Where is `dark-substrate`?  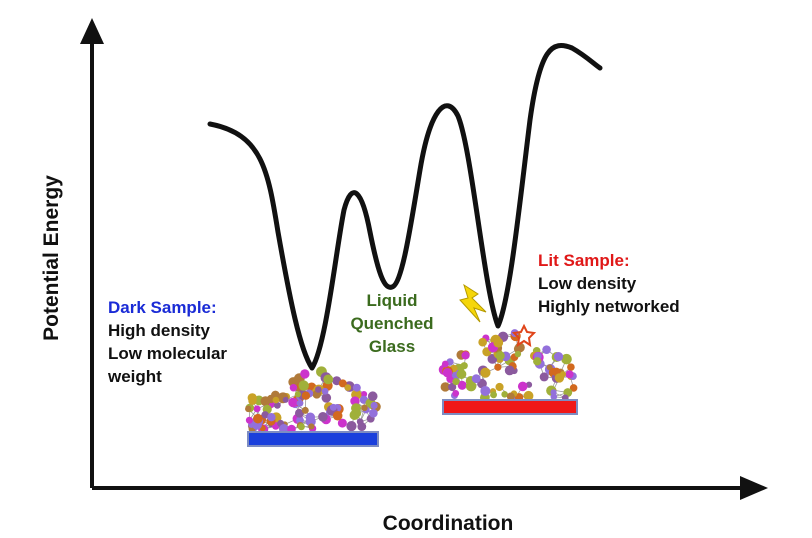
dark-substrate is located at coordinates (313, 439).